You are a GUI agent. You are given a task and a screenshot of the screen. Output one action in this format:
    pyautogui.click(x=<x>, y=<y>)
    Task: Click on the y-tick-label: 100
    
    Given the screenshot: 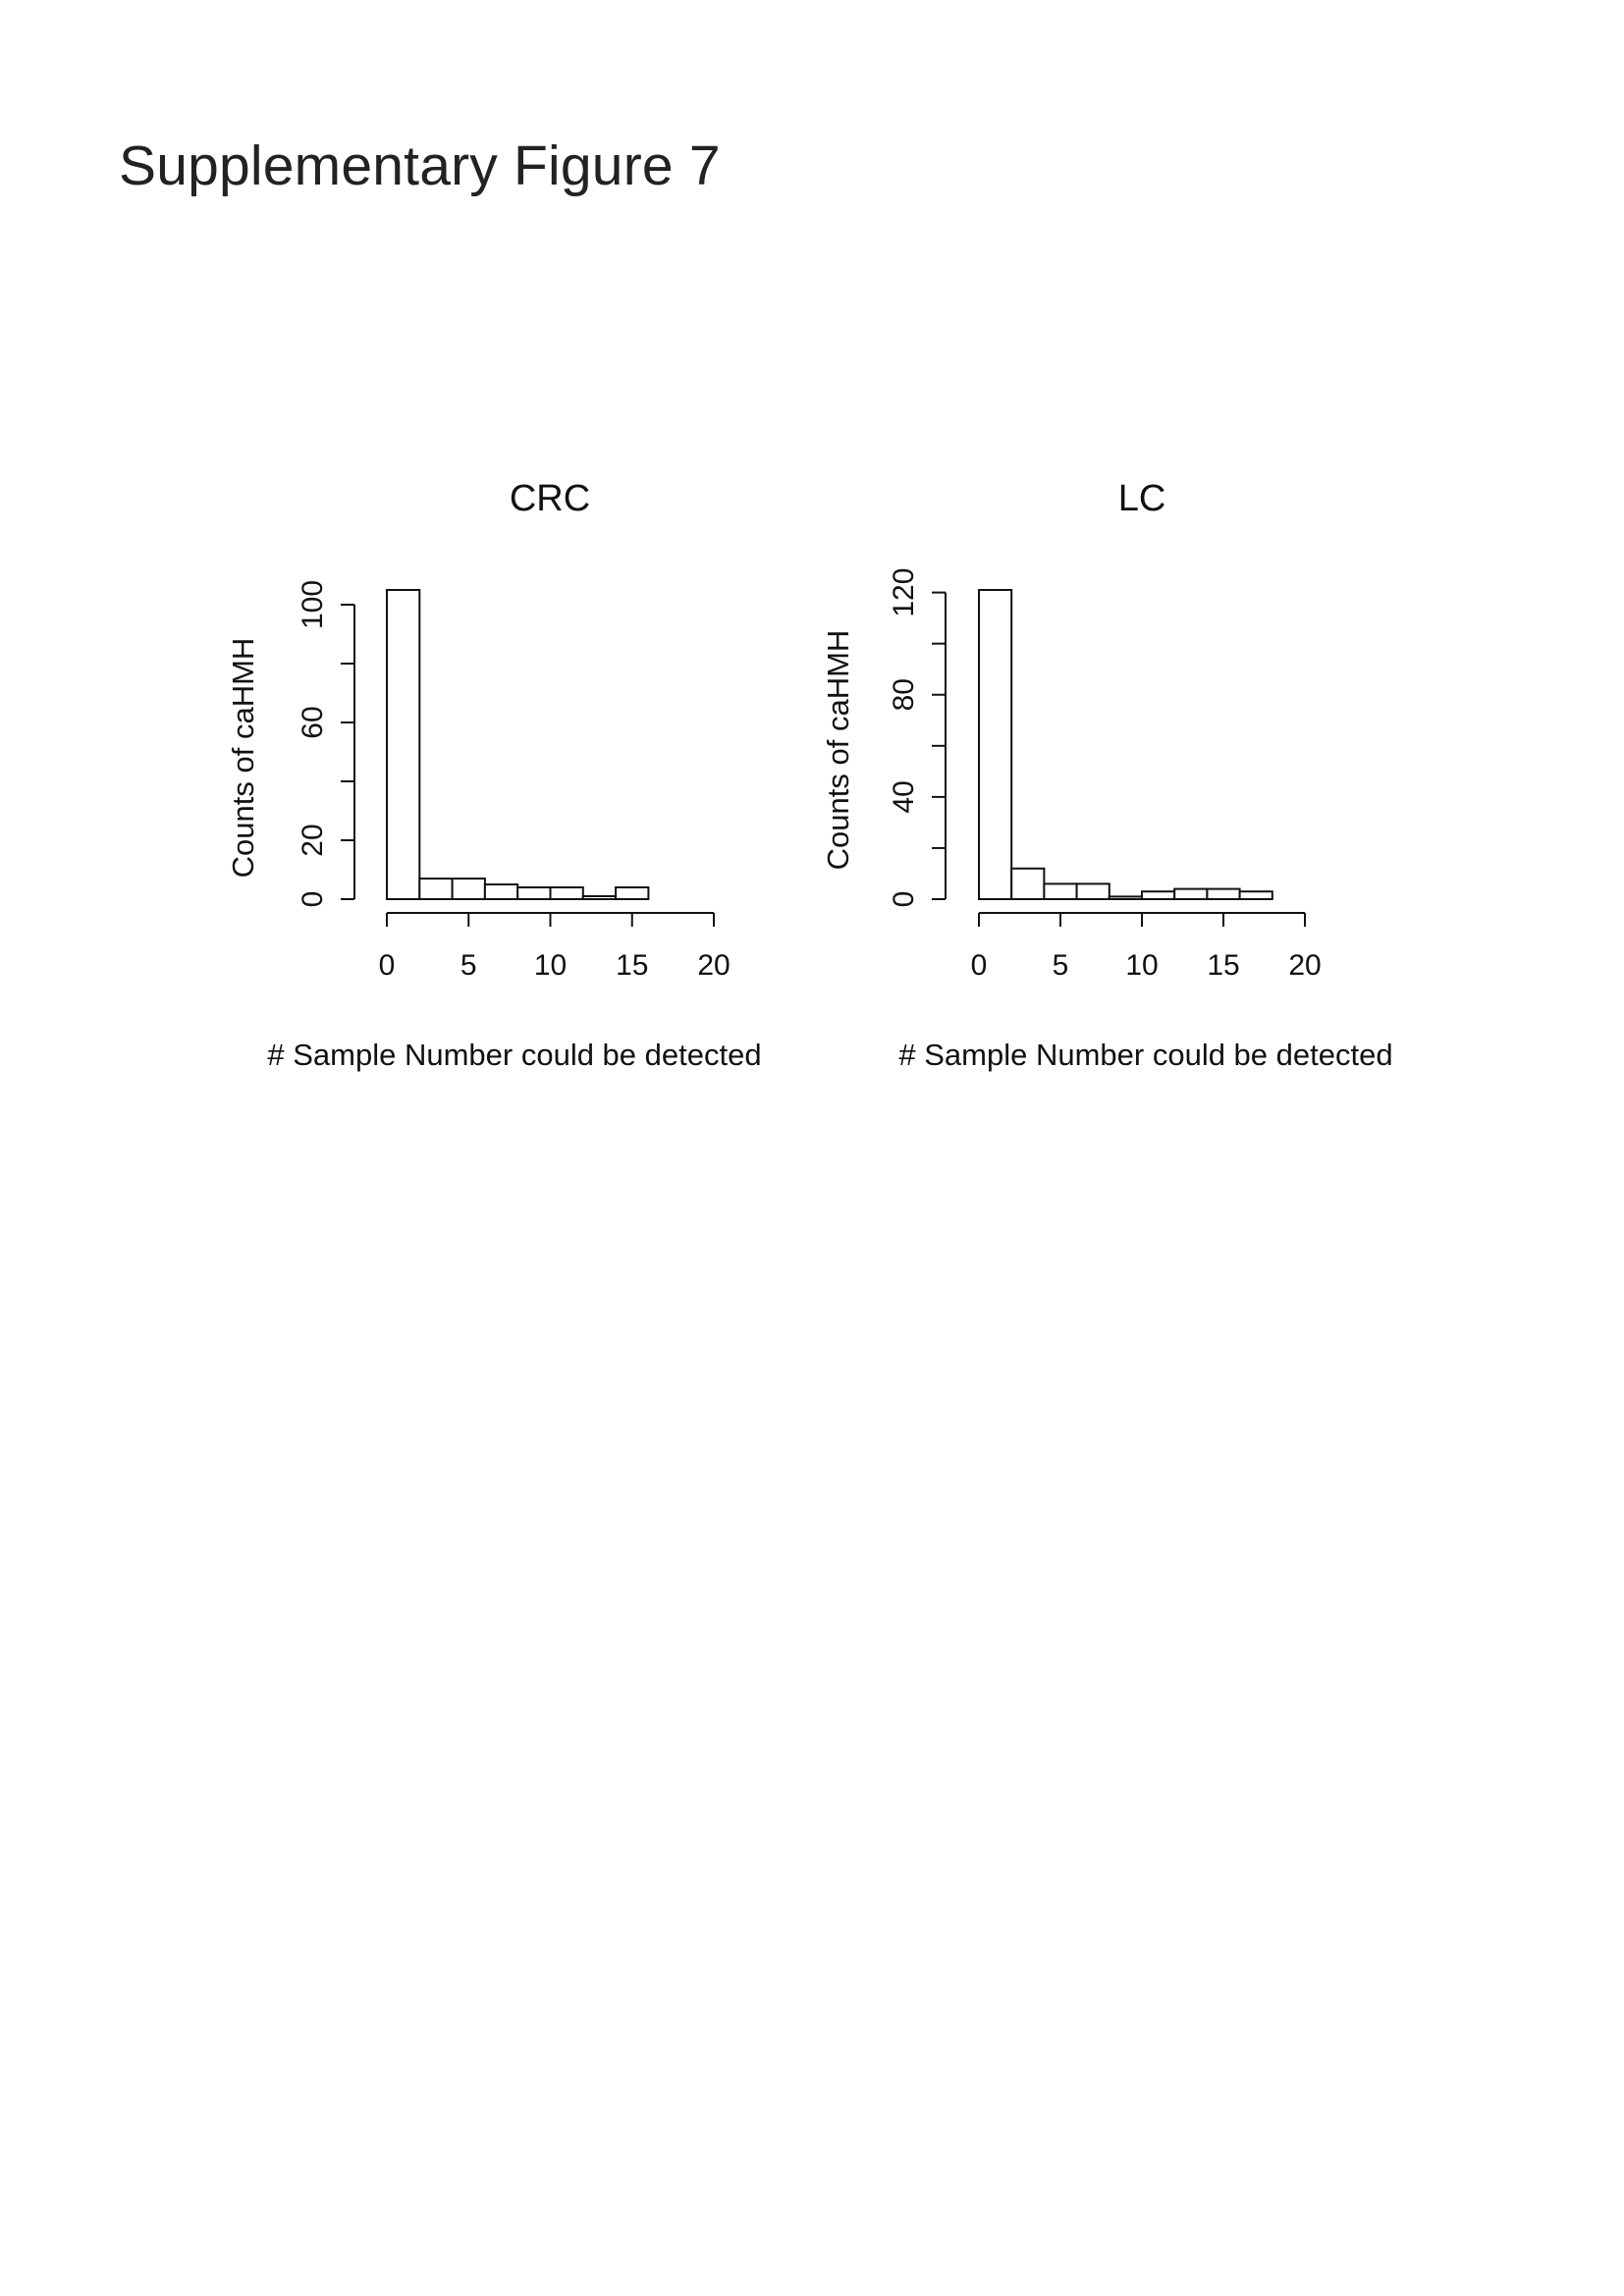 What is the action you would take?
    pyautogui.click(x=313, y=604)
    